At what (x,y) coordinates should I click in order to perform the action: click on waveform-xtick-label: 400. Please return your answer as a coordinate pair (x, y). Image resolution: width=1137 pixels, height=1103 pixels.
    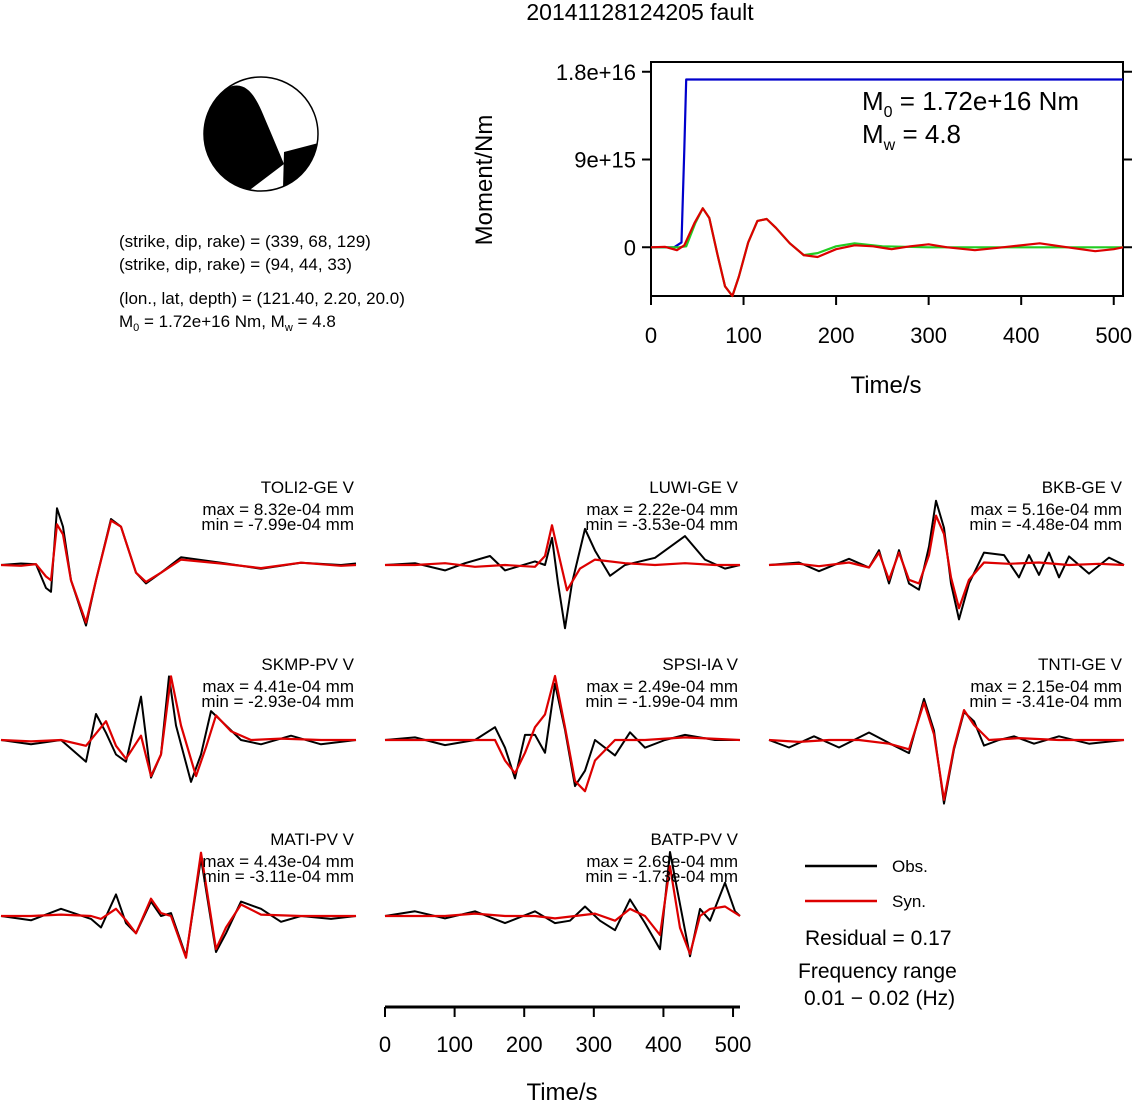
    Looking at the image, I should click on (663, 1044).